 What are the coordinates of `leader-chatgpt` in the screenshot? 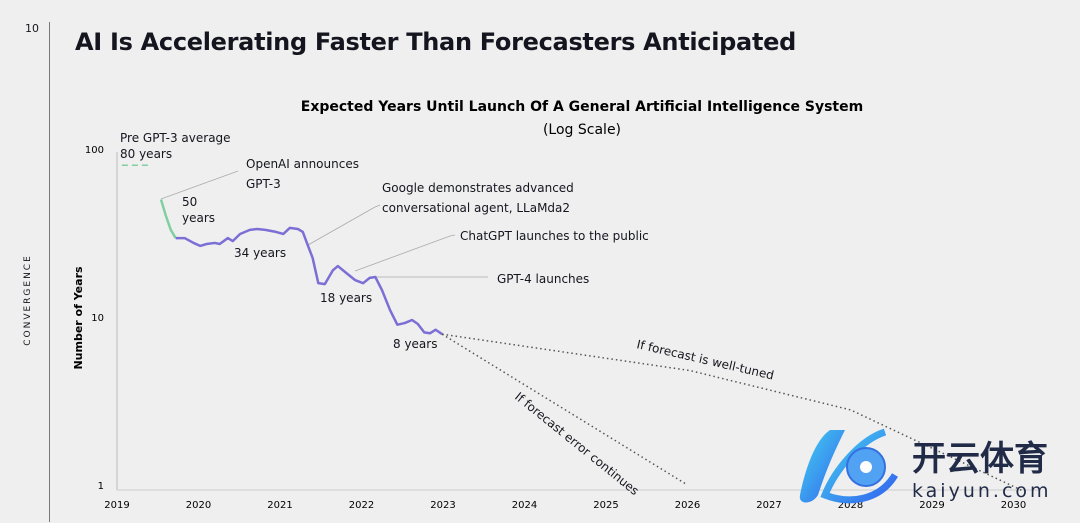 It's located at (405, 253).